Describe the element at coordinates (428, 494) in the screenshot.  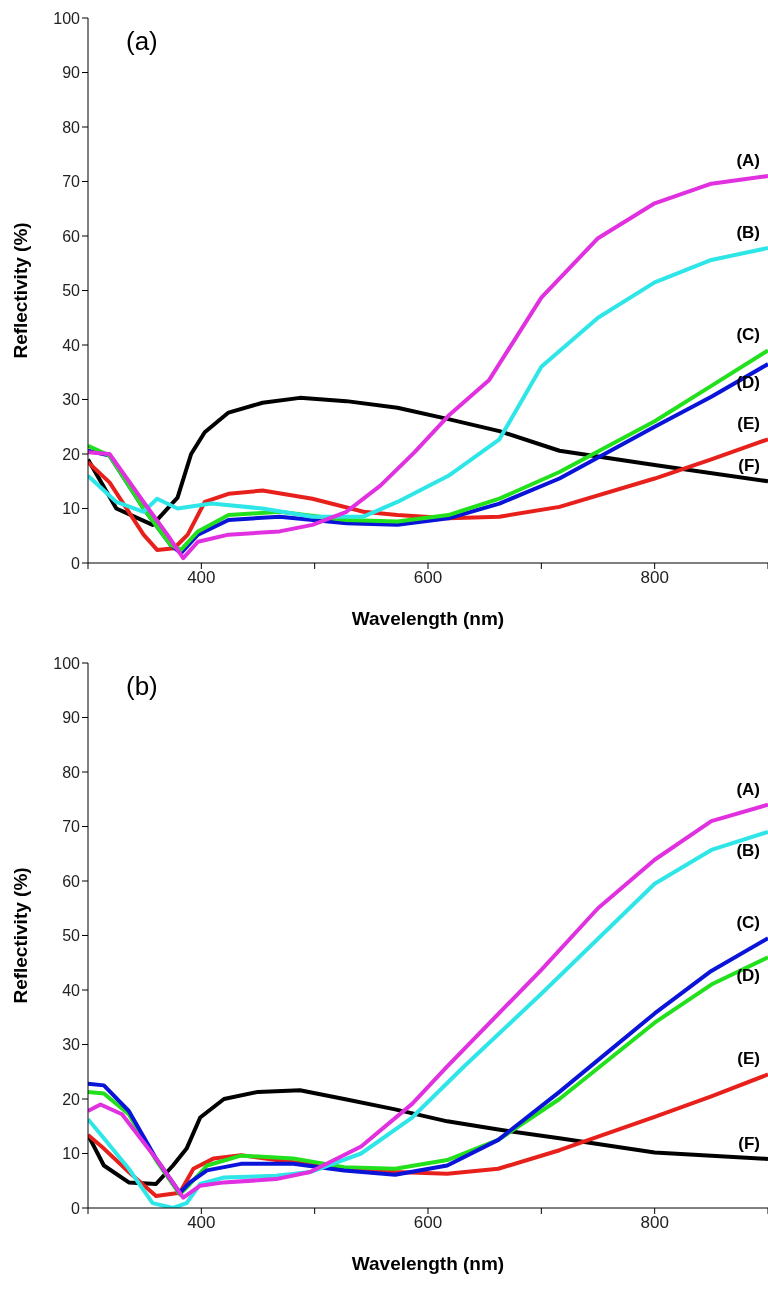
I see `line-series` at that location.